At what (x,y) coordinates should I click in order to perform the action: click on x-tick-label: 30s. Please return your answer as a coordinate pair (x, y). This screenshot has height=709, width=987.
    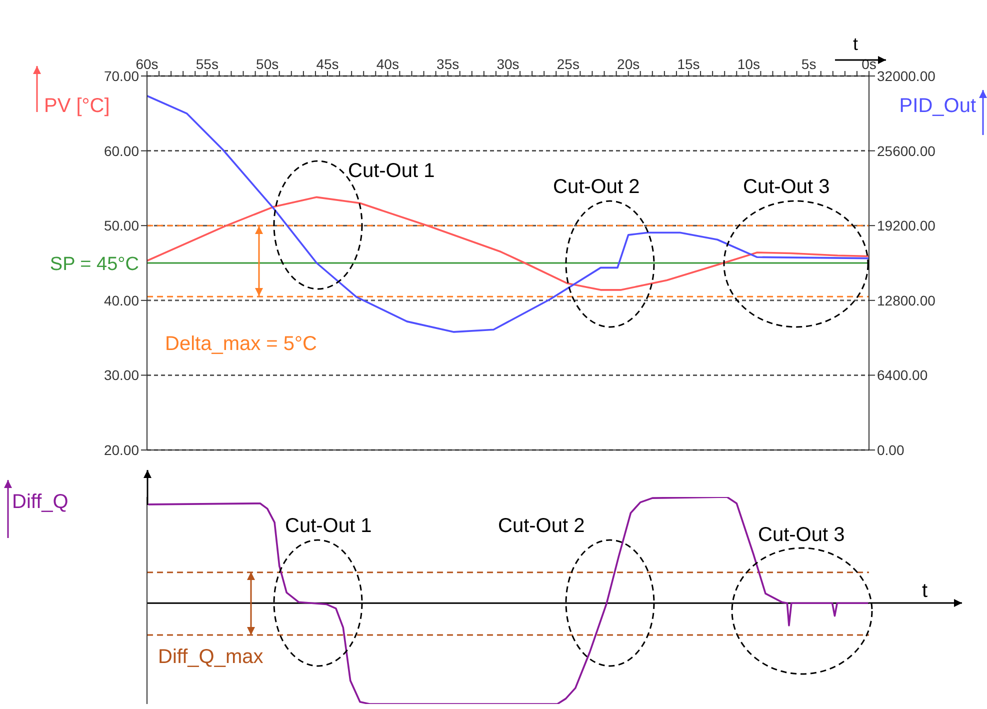
    Looking at the image, I should click on (508, 64).